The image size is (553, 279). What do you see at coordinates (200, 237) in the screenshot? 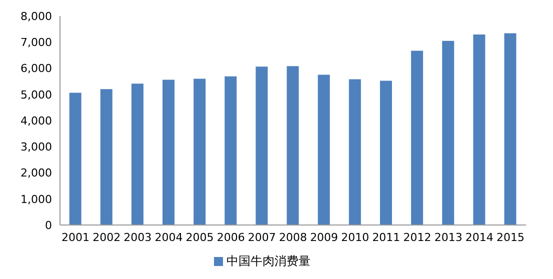
I see `x-tick-label: 2005` at bounding box center [200, 237].